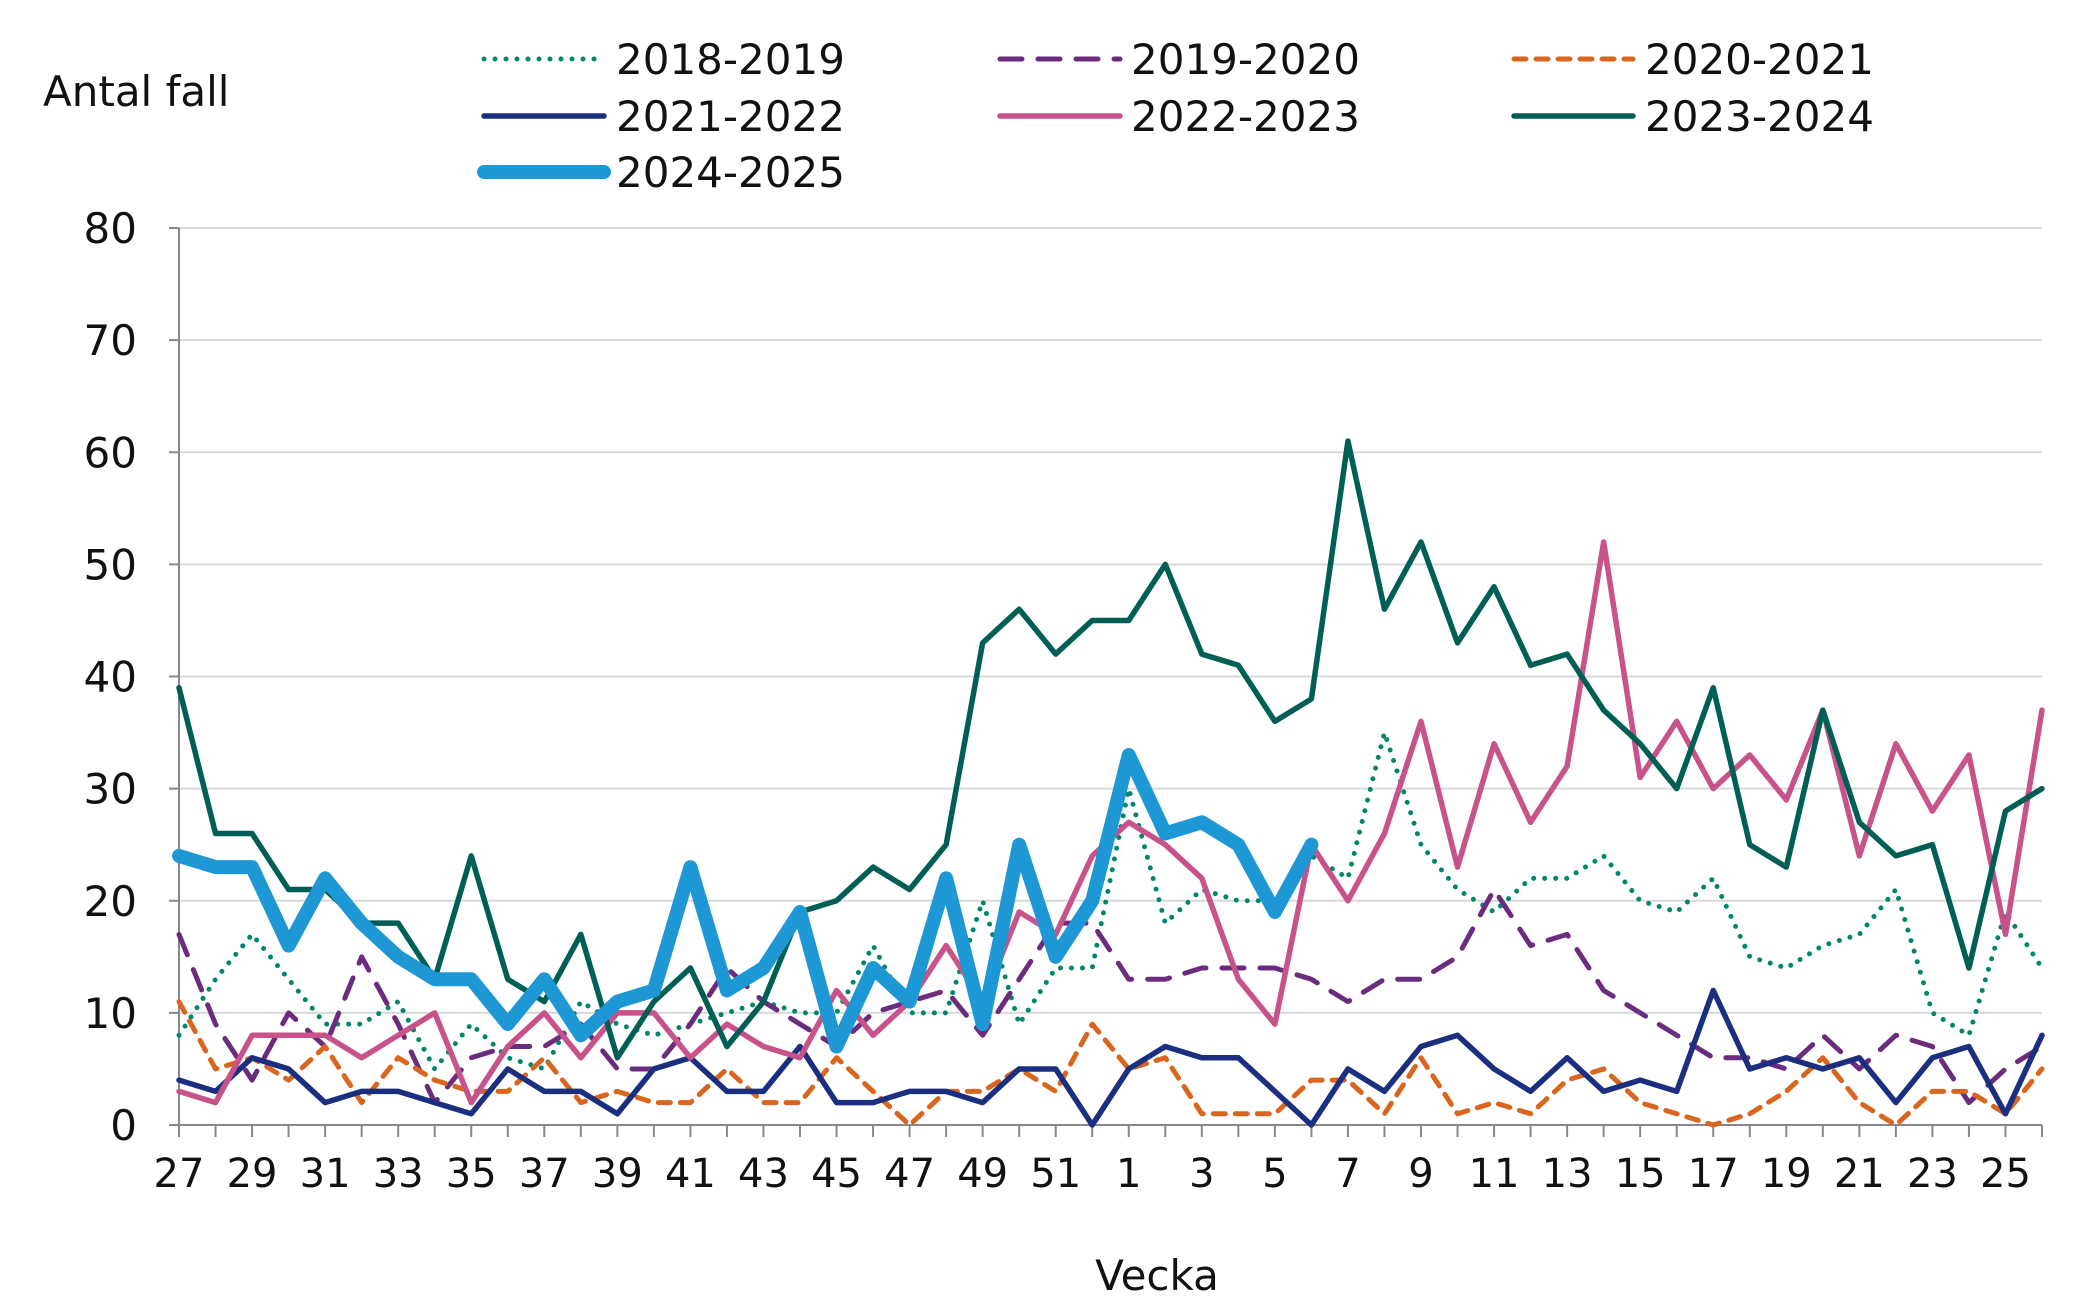 Image resolution: width=2085 pixels, height=1307 pixels. Describe the element at coordinates (110, 901) in the screenshot. I see `y-tick-label: 20` at that location.